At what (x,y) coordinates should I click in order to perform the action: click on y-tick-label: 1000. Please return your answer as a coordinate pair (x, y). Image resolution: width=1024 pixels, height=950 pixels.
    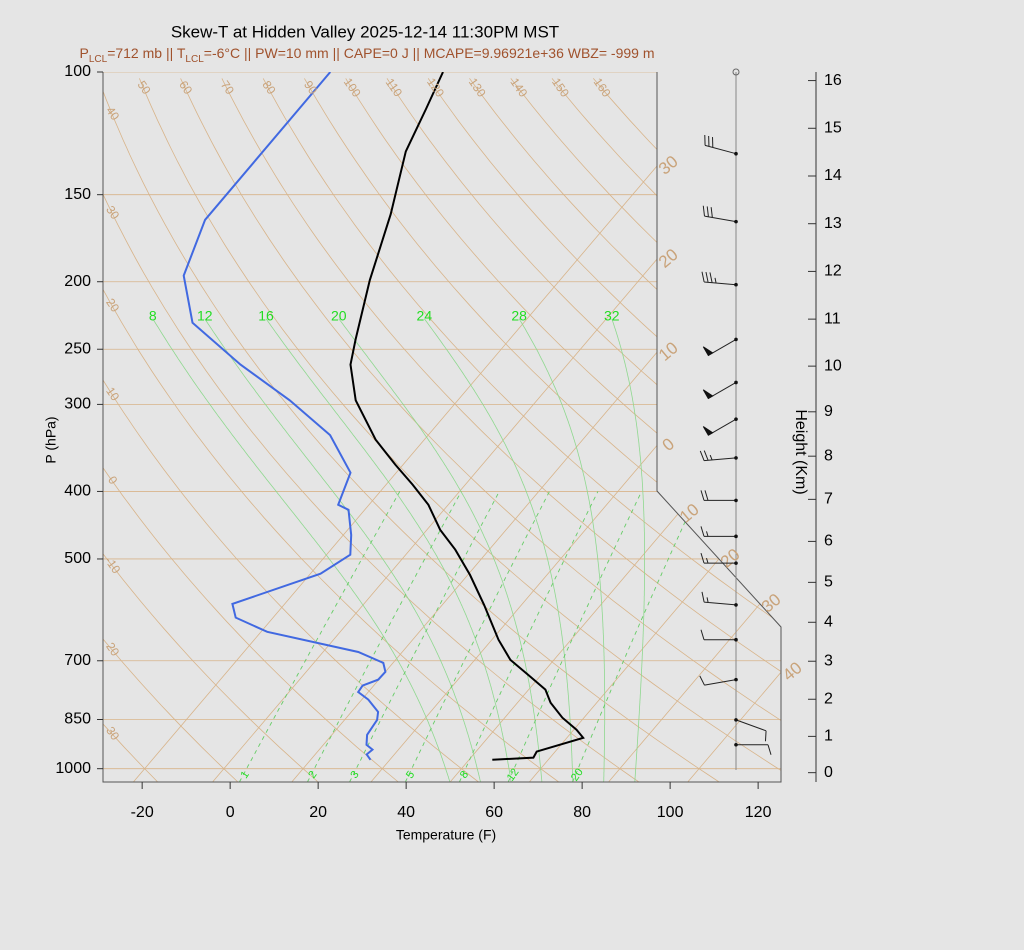
    Looking at the image, I should click on (73, 768).